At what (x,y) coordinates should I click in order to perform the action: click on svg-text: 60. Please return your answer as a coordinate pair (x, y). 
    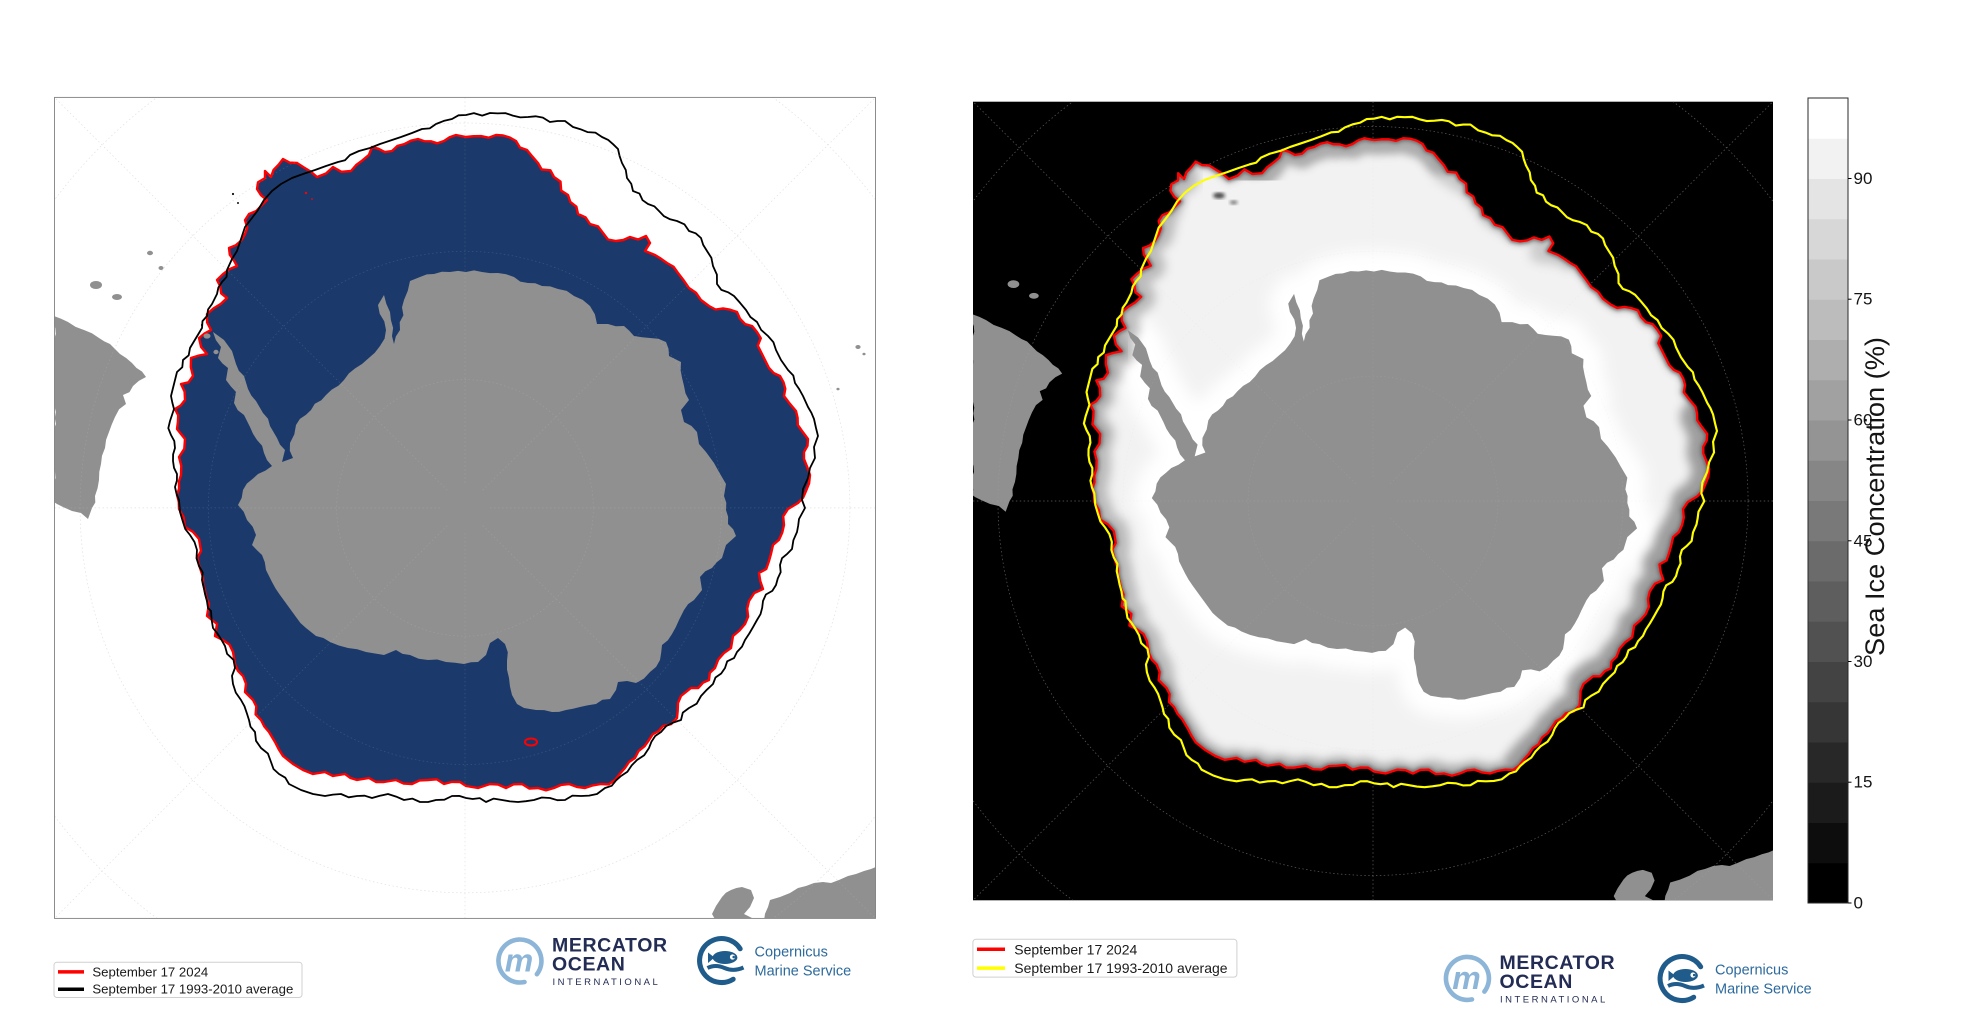
    Looking at the image, I should click on (1863, 420).